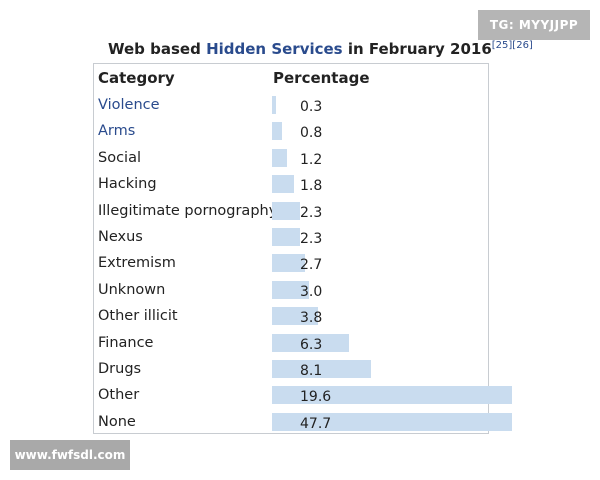 Image resolution: width=600 pixels, height=480 pixels. What do you see at coordinates (534, 25) in the screenshot?
I see `watermark-tg: TG: MYYJJPP` at bounding box center [534, 25].